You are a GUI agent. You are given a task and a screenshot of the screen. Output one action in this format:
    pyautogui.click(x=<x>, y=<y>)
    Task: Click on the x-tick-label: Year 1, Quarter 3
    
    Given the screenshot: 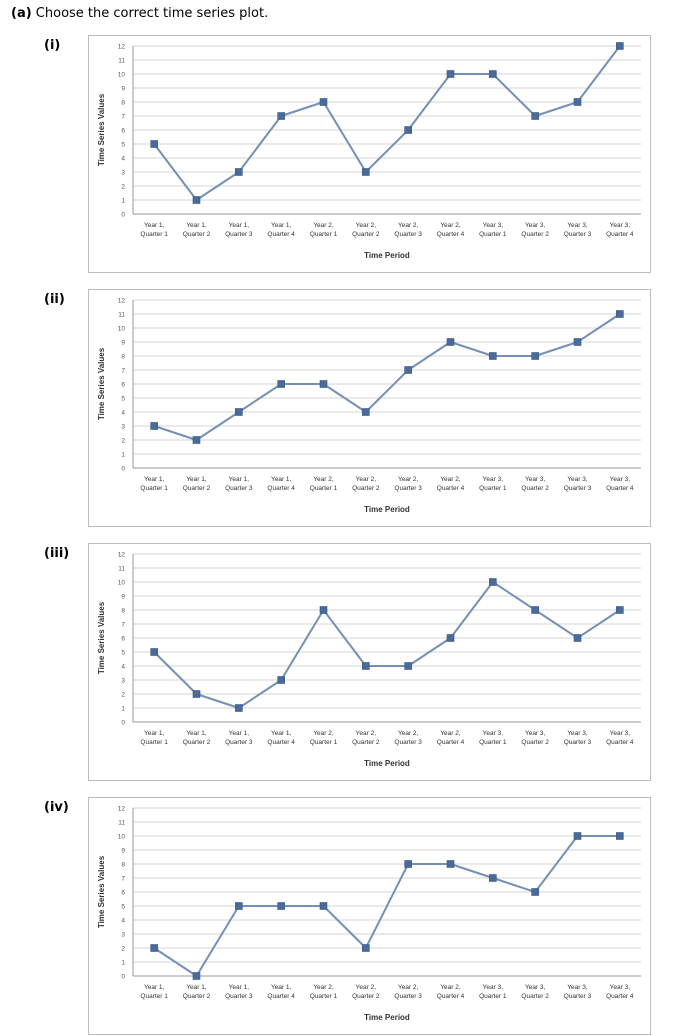 What is the action you would take?
    pyautogui.click(x=239, y=230)
    